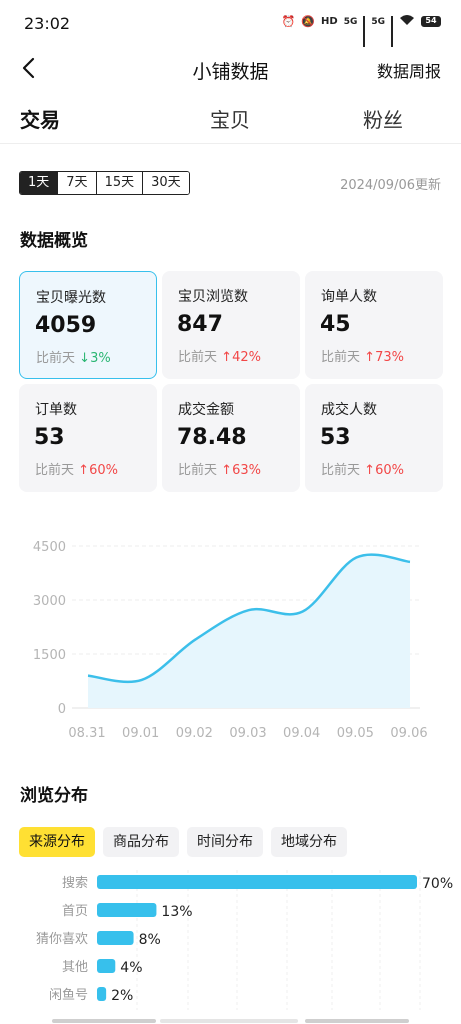  Describe the element at coordinates (407, 21) in the screenshot. I see `wifi-icon` at that location.